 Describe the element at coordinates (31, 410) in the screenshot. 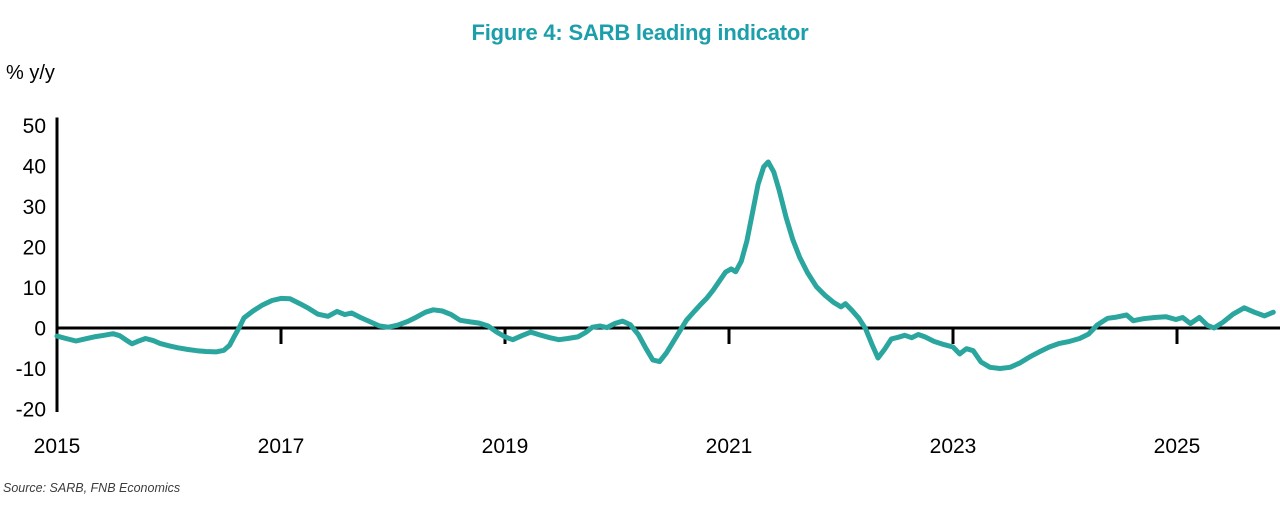

I see `y-tick-label: -20` at that location.